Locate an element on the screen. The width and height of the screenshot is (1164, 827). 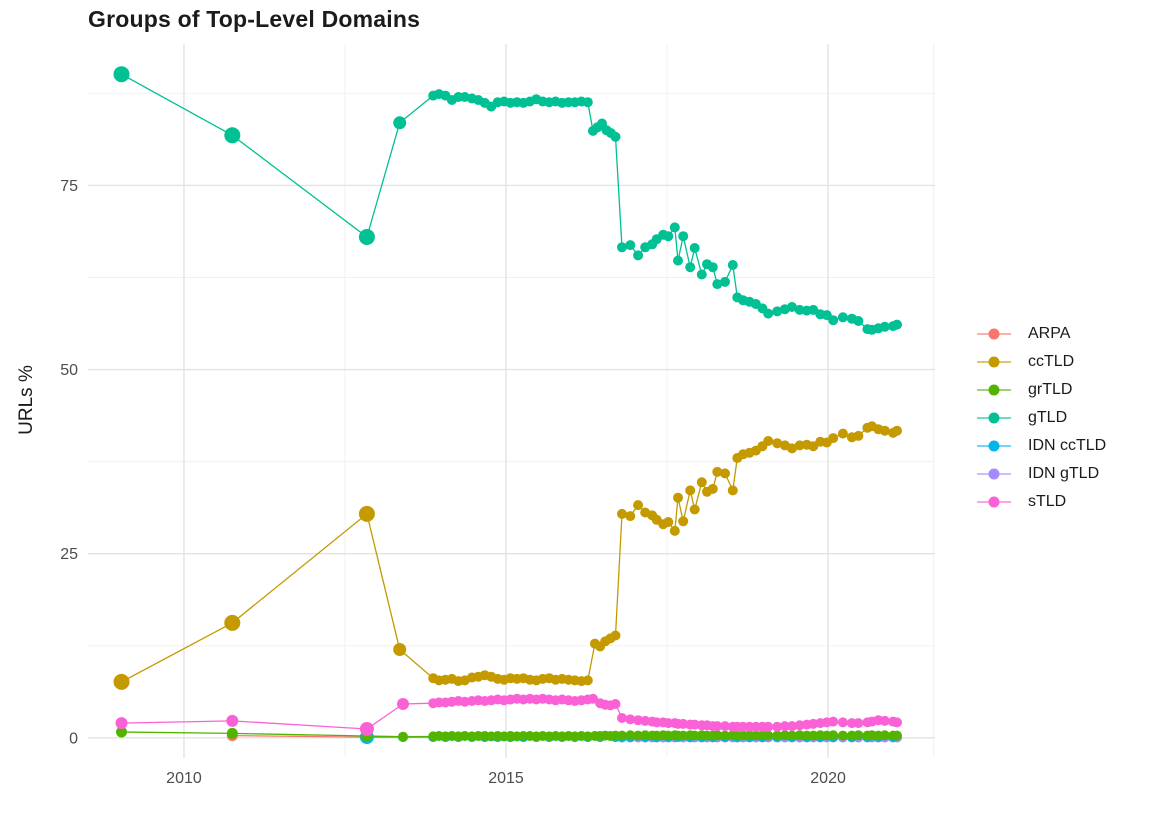
legend-item-grtld: grTLD is located at coordinates (1041, 390).